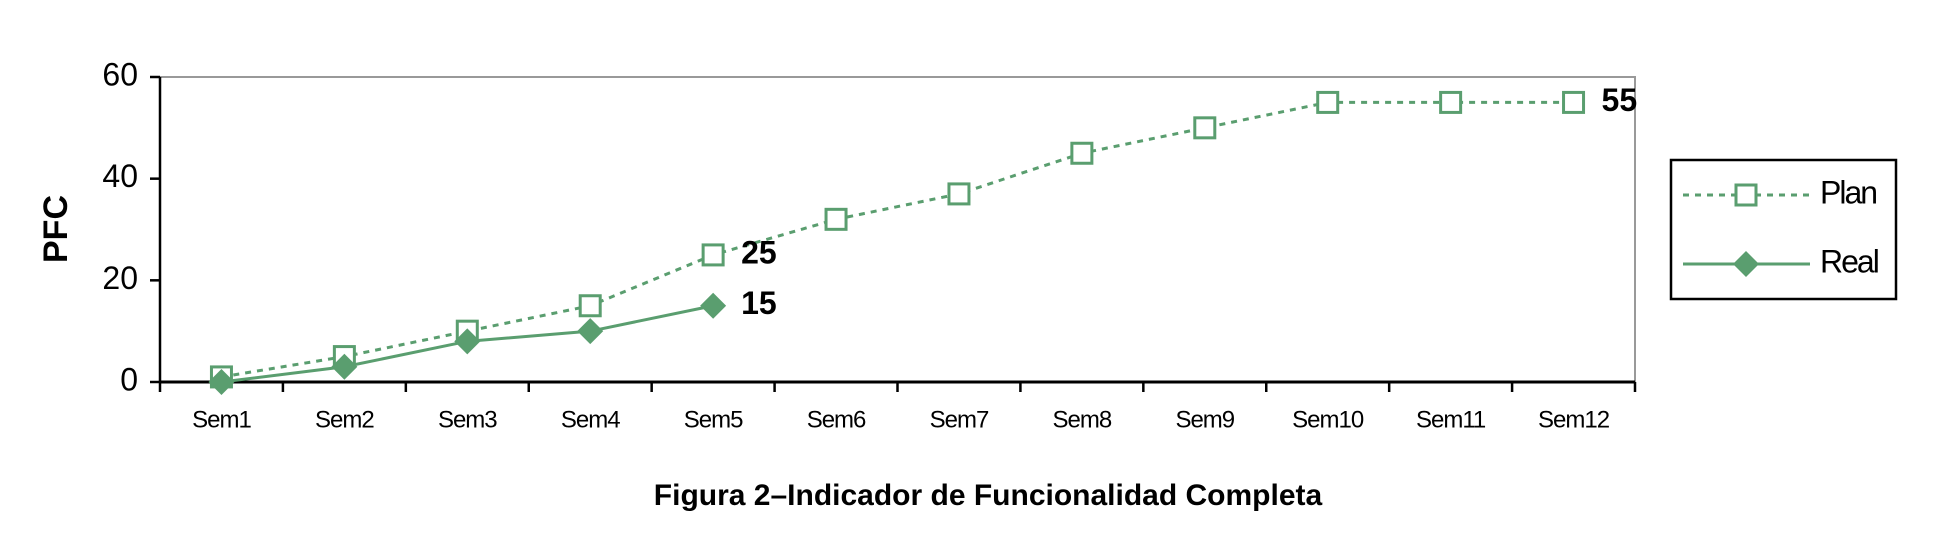 The image size is (1960, 536). What do you see at coordinates (120, 74) in the screenshot?
I see `y-tick-label: 60` at bounding box center [120, 74].